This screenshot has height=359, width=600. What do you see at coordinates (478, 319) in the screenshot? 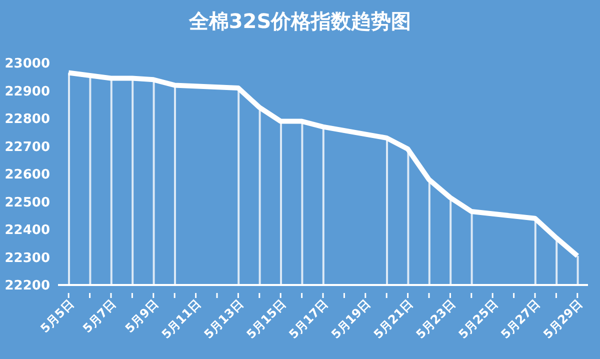
I see `x-tick-label: 5月25日` at bounding box center [478, 319].